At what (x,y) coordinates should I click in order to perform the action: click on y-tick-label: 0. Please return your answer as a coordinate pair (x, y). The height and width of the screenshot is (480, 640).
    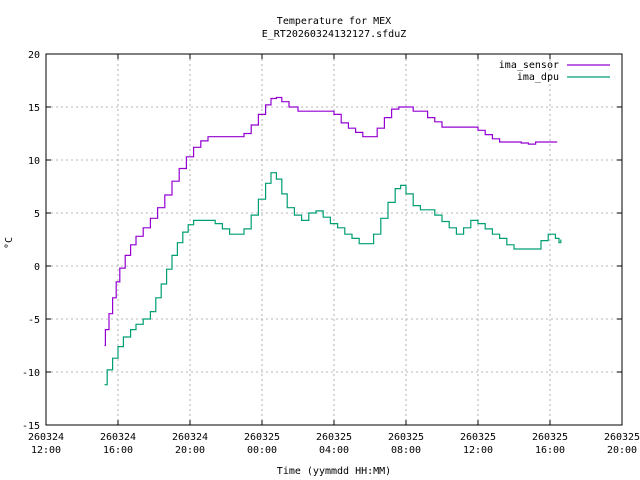
    Looking at the image, I should click on (37, 267).